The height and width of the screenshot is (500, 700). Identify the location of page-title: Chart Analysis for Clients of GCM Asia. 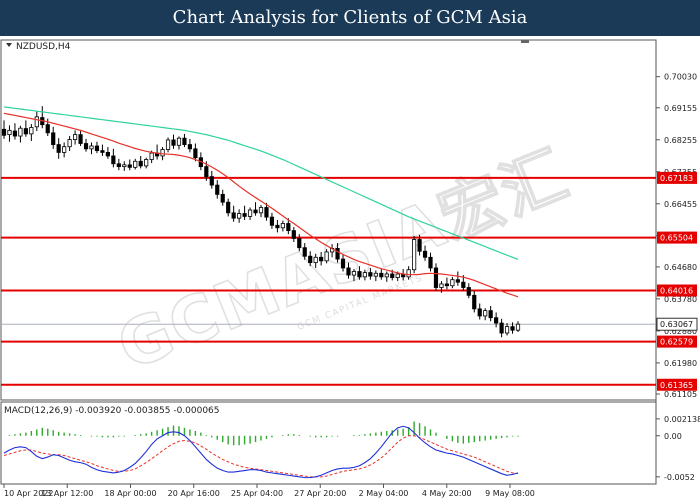
(350, 18).